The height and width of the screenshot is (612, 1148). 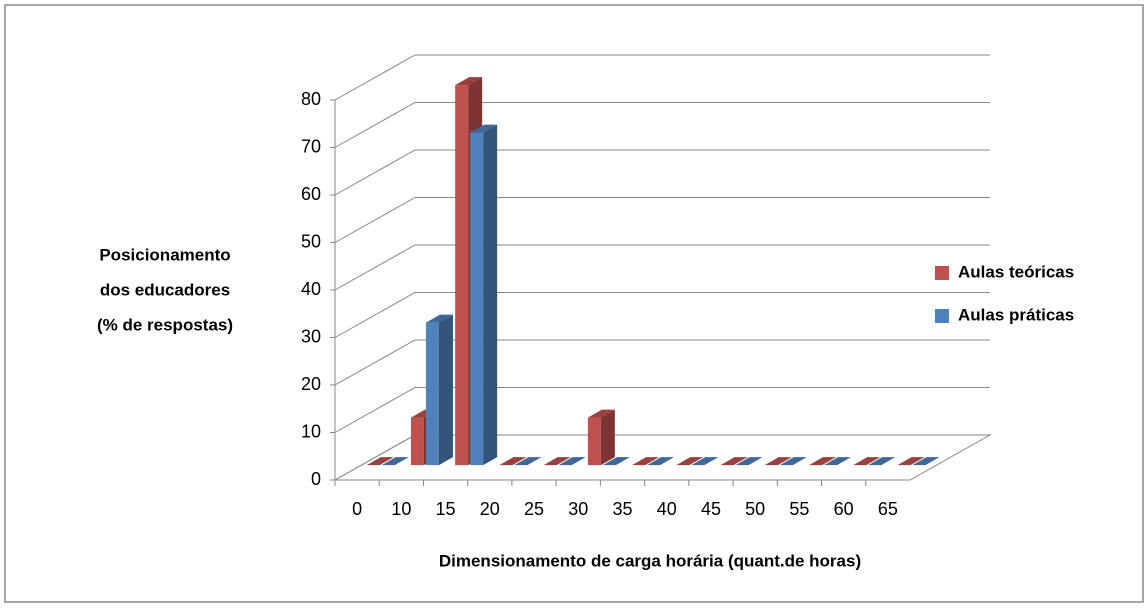 What do you see at coordinates (311, 99) in the screenshot?
I see `y-tick-label: 80` at bounding box center [311, 99].